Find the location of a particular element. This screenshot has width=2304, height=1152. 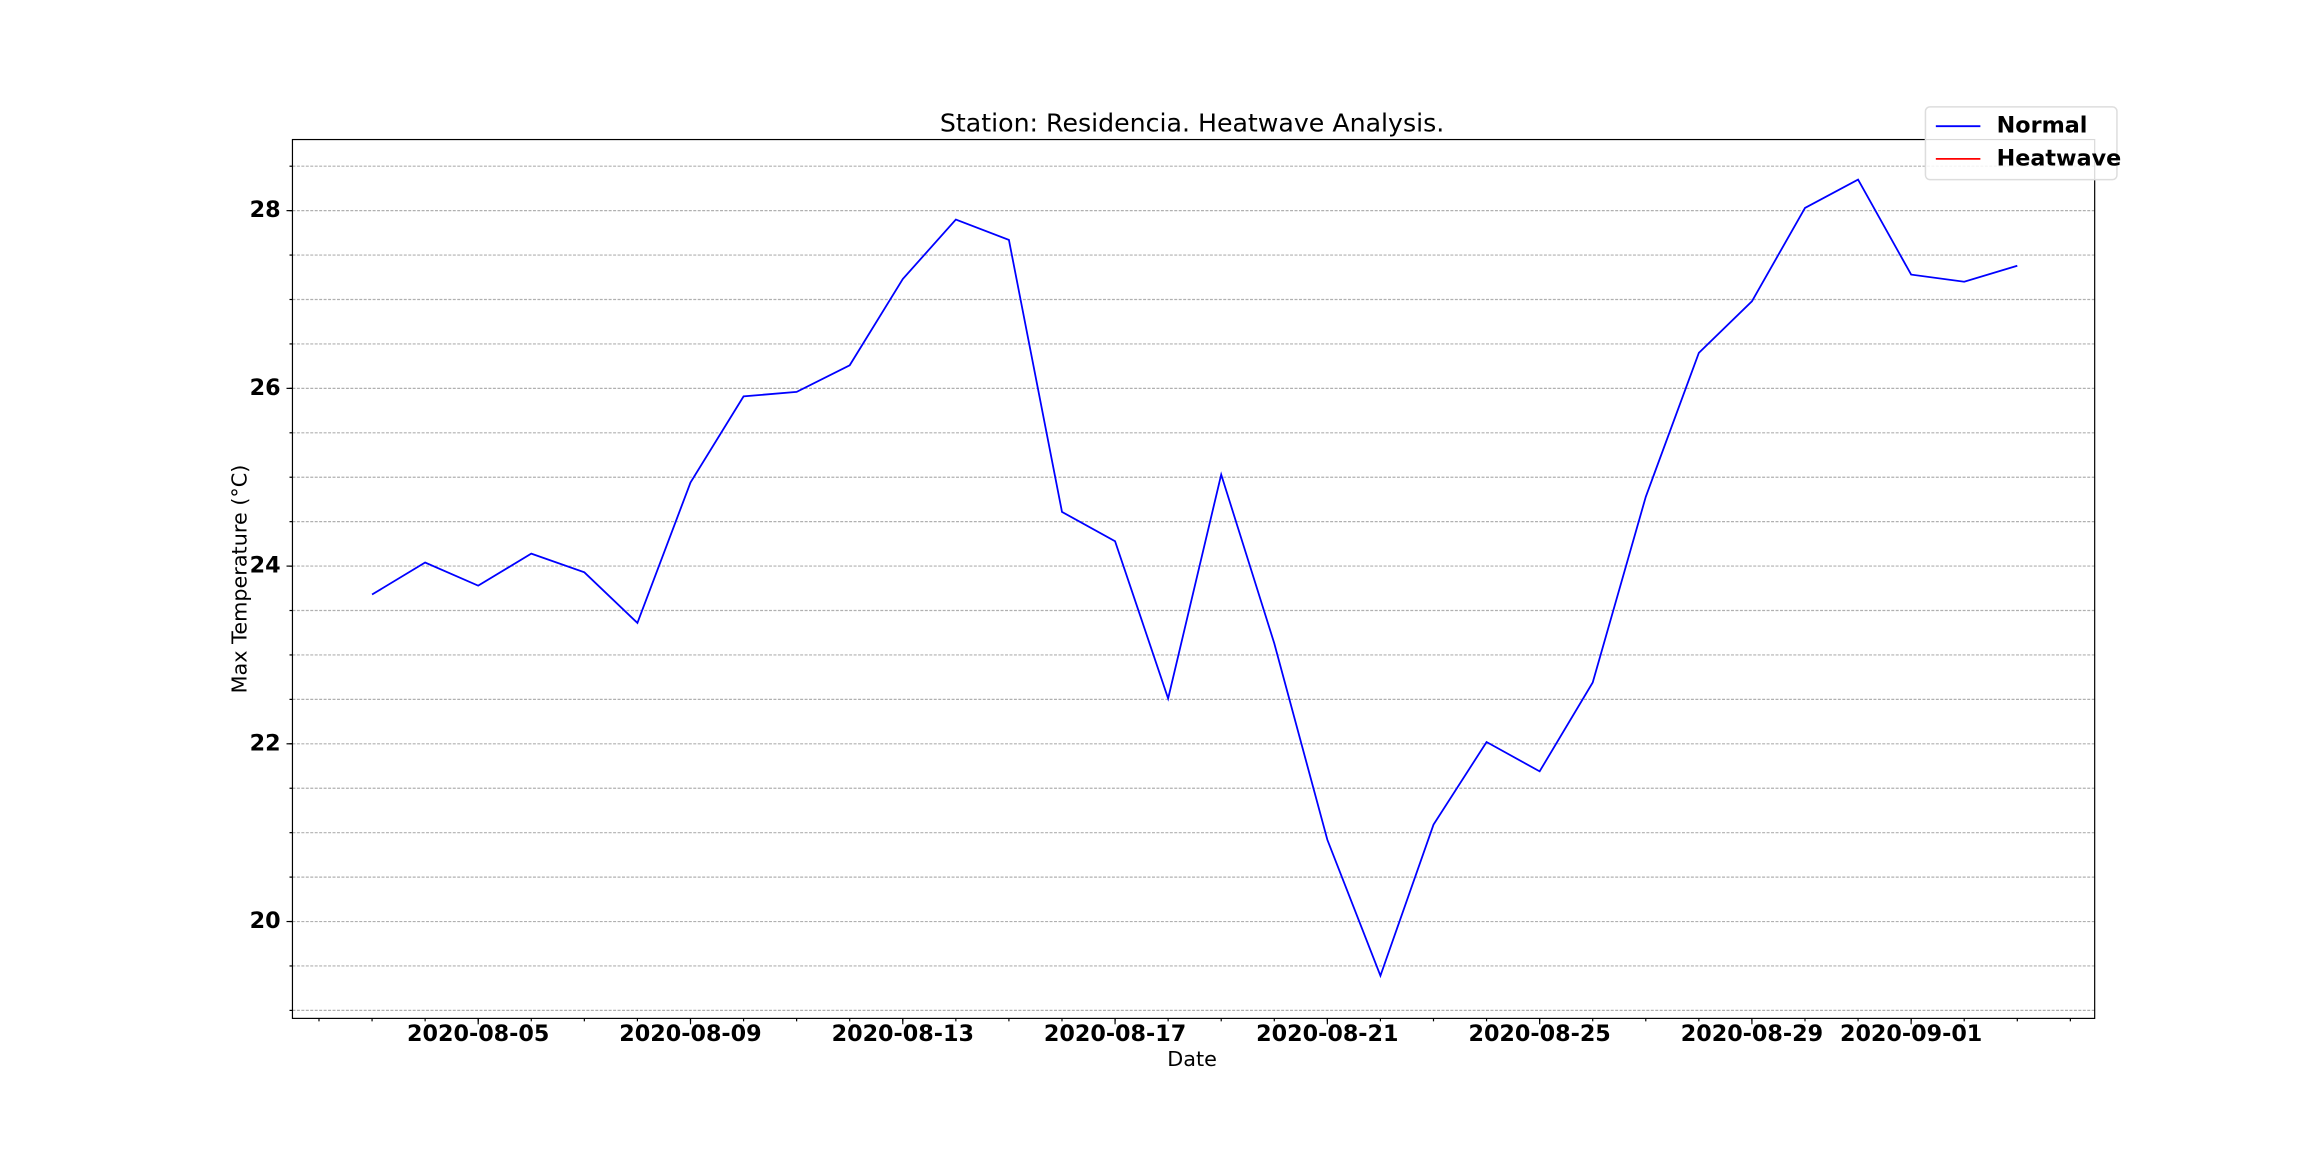

legend-label: Normal is located at coordinates (2042, 126).